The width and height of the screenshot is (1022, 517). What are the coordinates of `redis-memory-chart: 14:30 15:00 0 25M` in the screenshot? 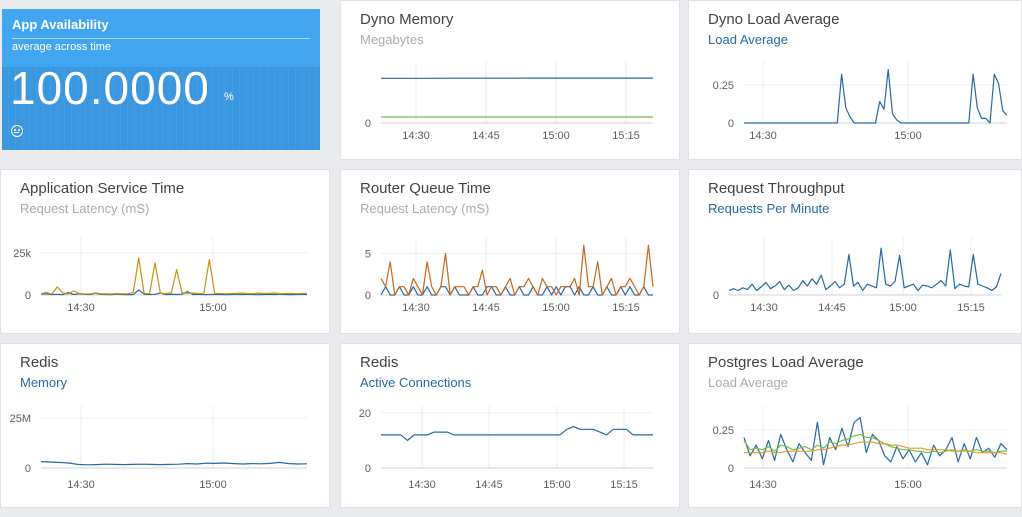 It's located at (166, 426).